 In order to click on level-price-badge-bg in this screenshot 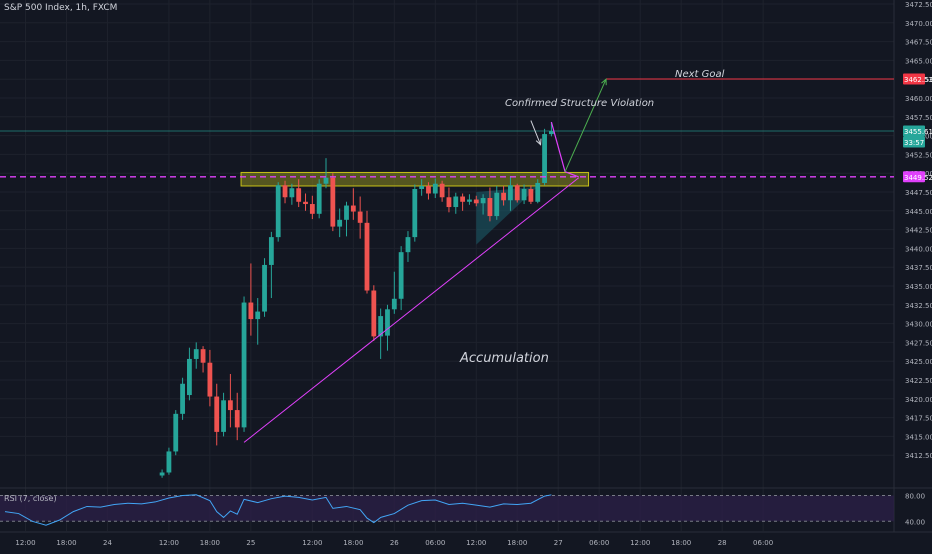, I will do `click(914, 177)`.